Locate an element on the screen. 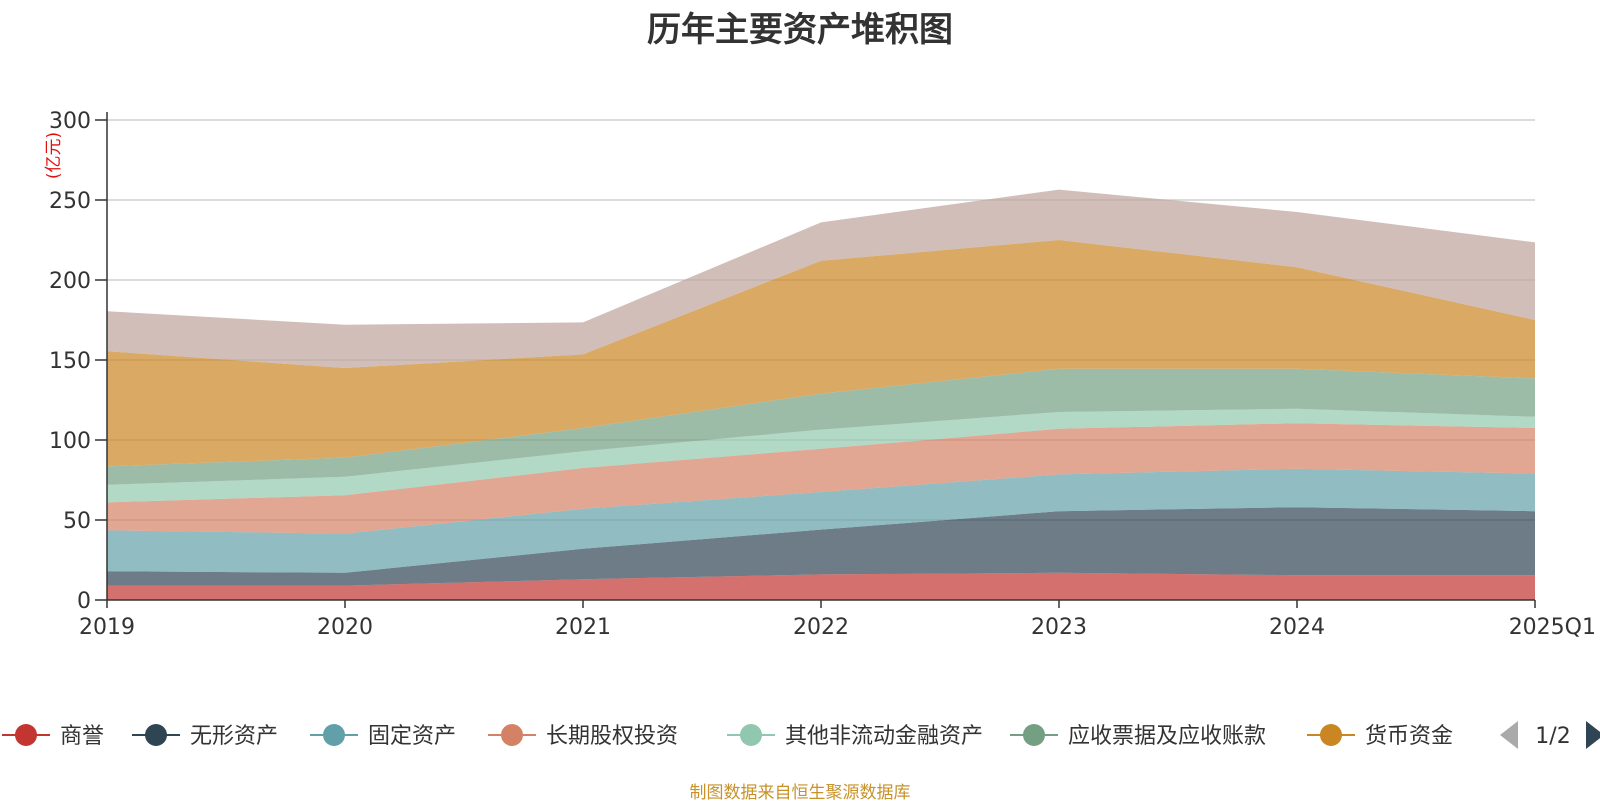 This screenshot has width=1600, height=803. legend-label: 货币资金 is located at coordinates (1409, 736).